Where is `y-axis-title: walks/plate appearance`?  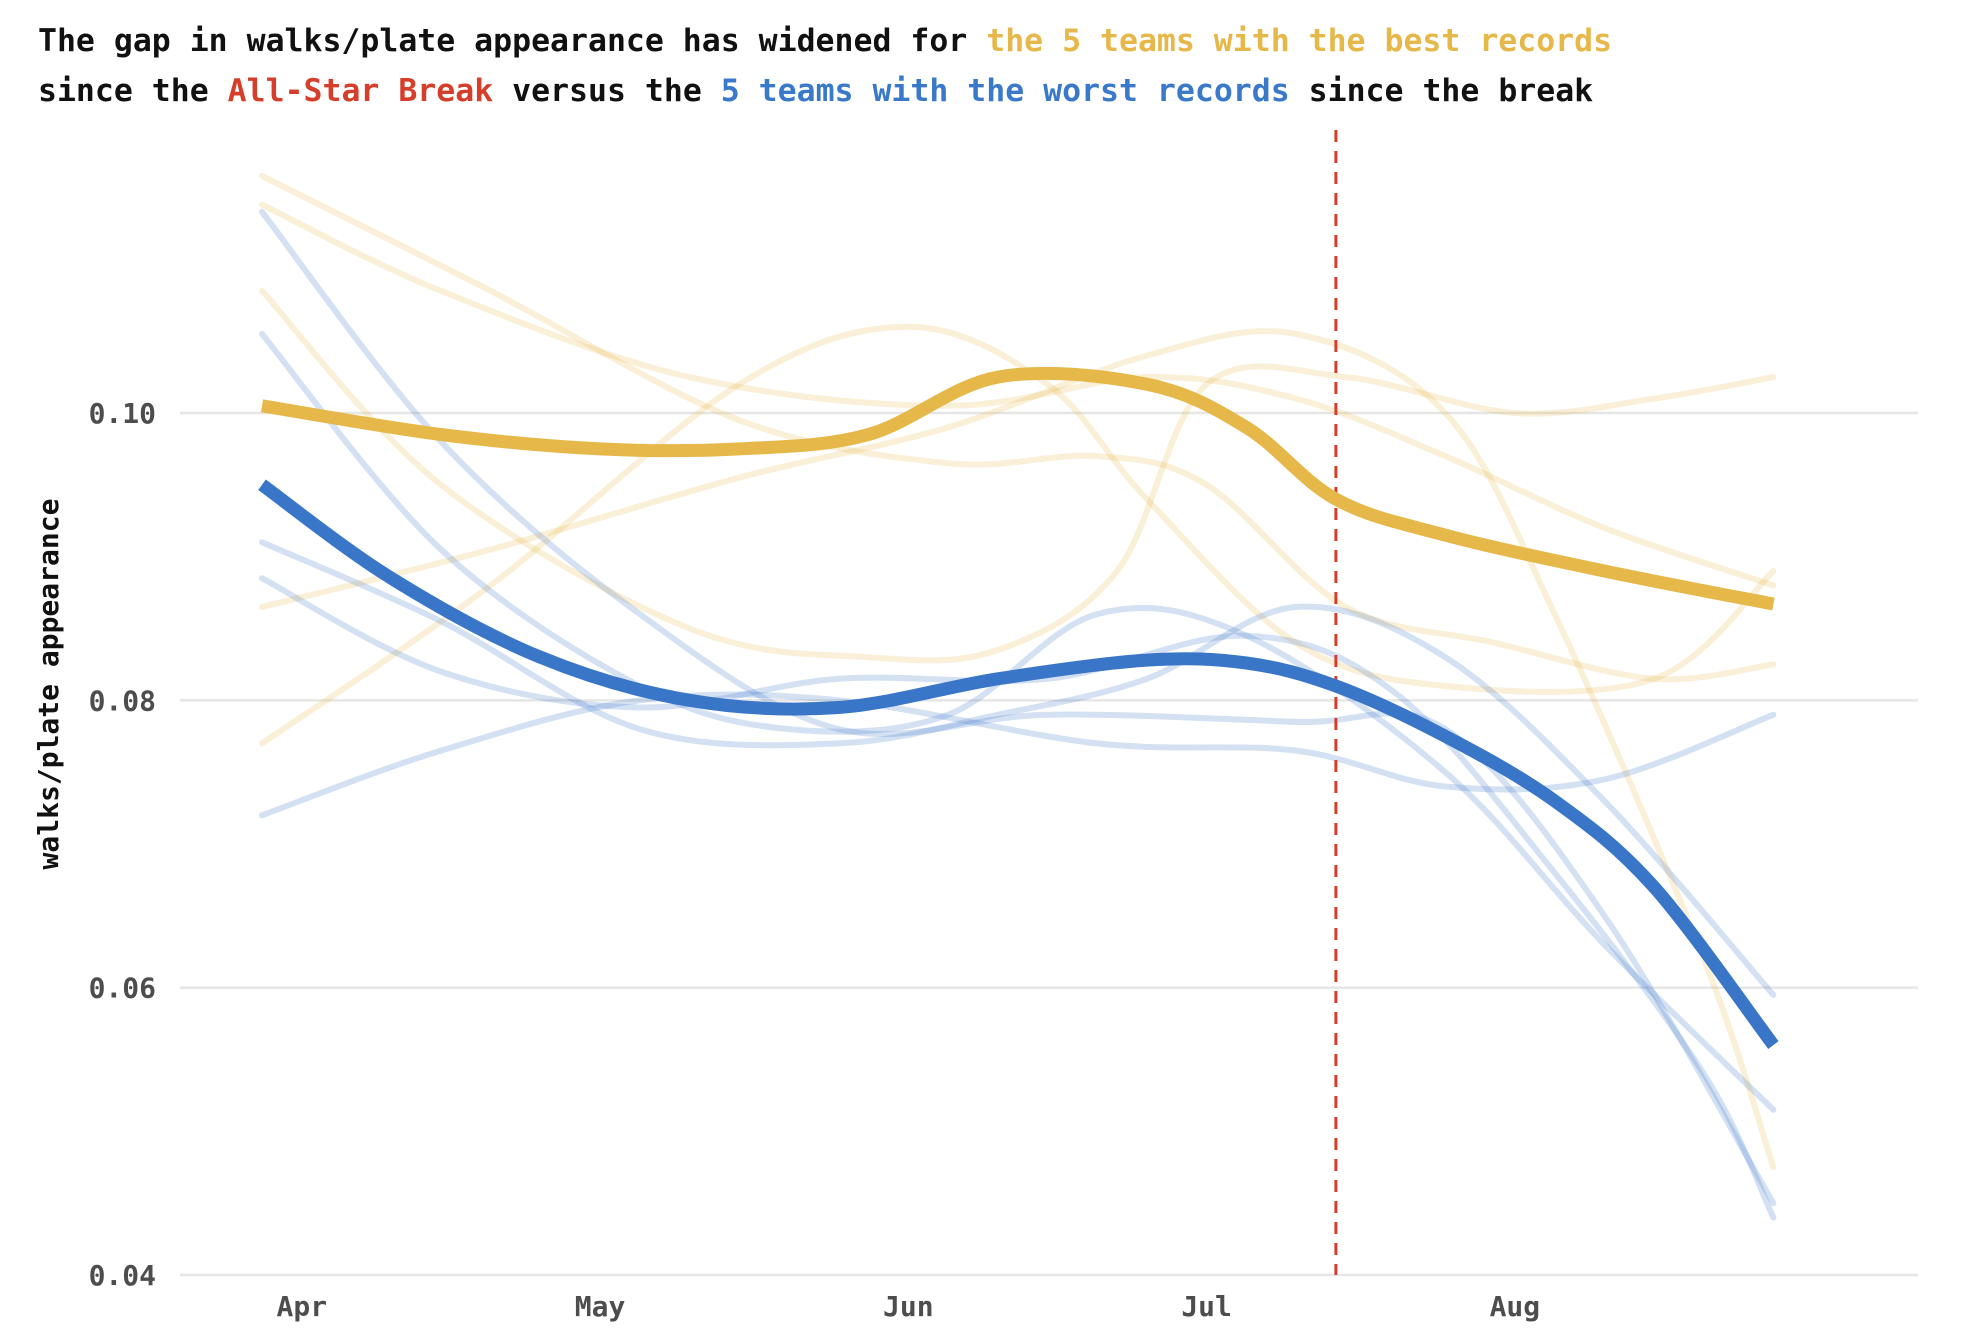
y-axis-title: walks/plate appearance is located at coordinates (48, 684).